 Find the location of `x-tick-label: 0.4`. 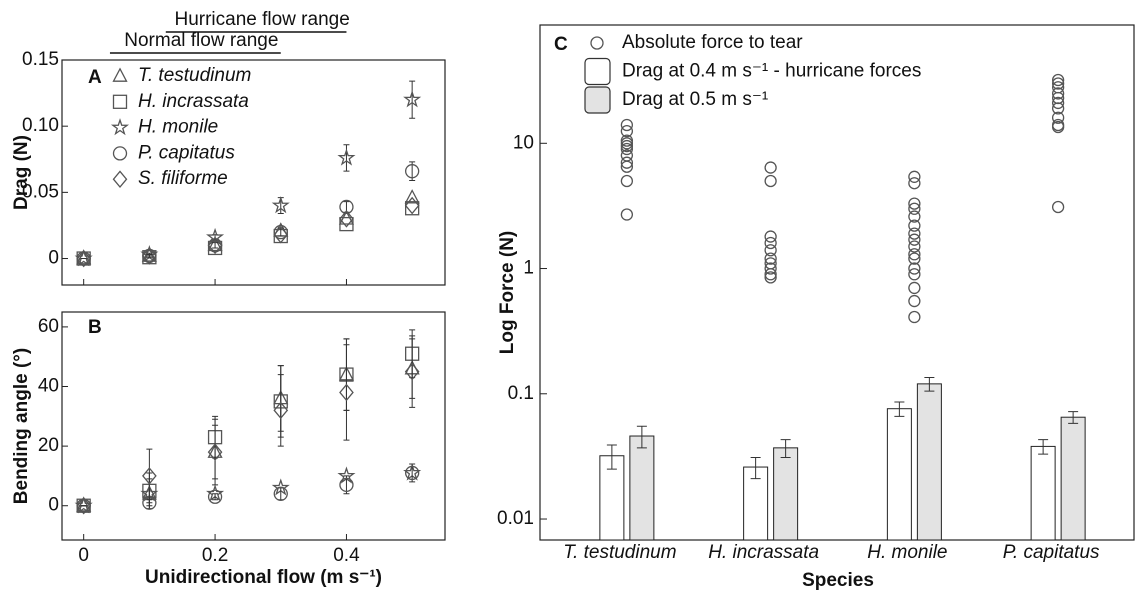

x-tick-label: 0.4 is located at coordinates (346, 555).